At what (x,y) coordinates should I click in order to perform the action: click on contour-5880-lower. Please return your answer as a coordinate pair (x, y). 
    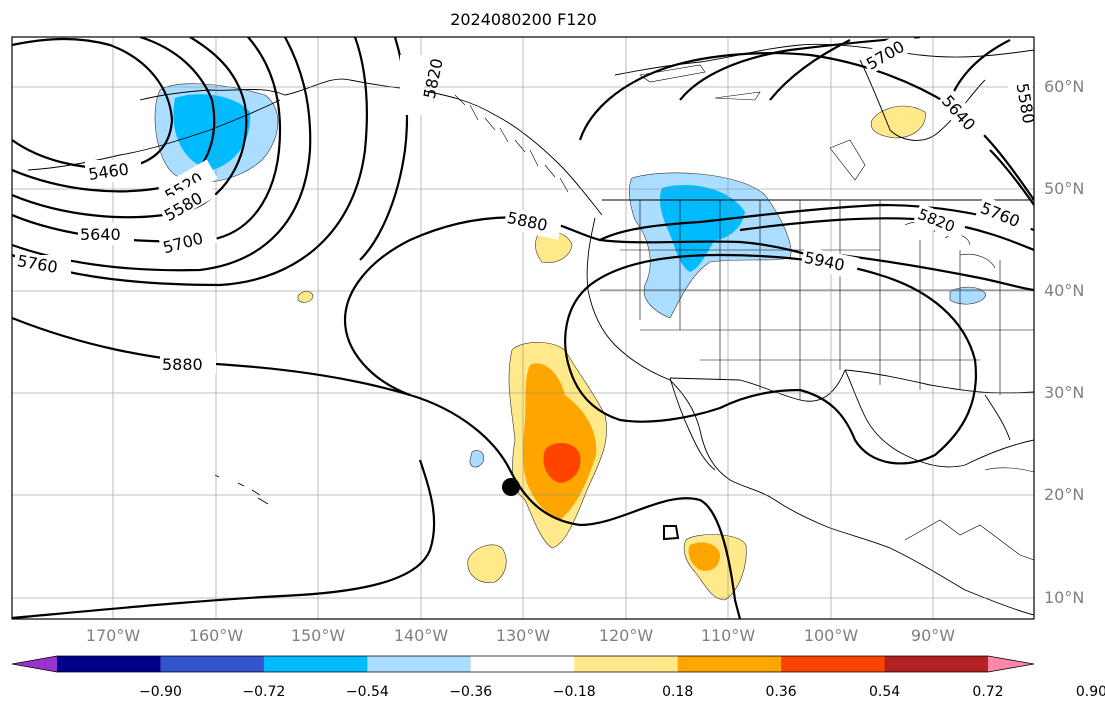
    Looking at the image, I should click on (224, 539).